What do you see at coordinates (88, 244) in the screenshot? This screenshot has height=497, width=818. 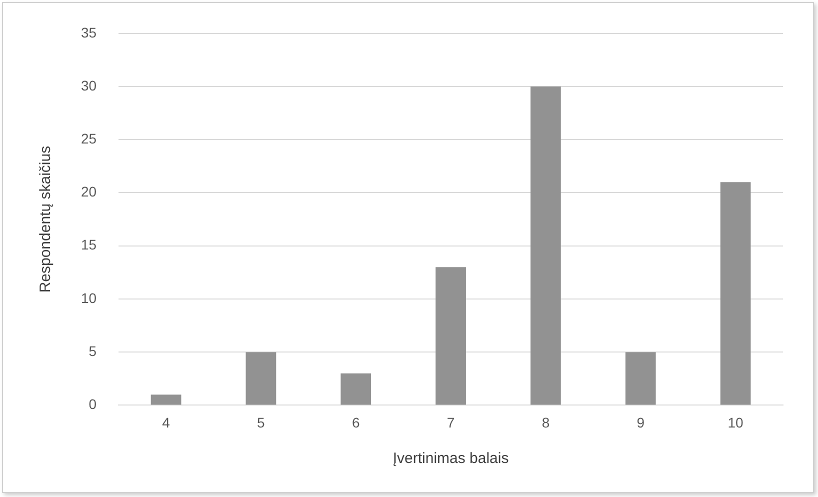 I see `y-tick-label: 15` at bounding box center [88, 244].